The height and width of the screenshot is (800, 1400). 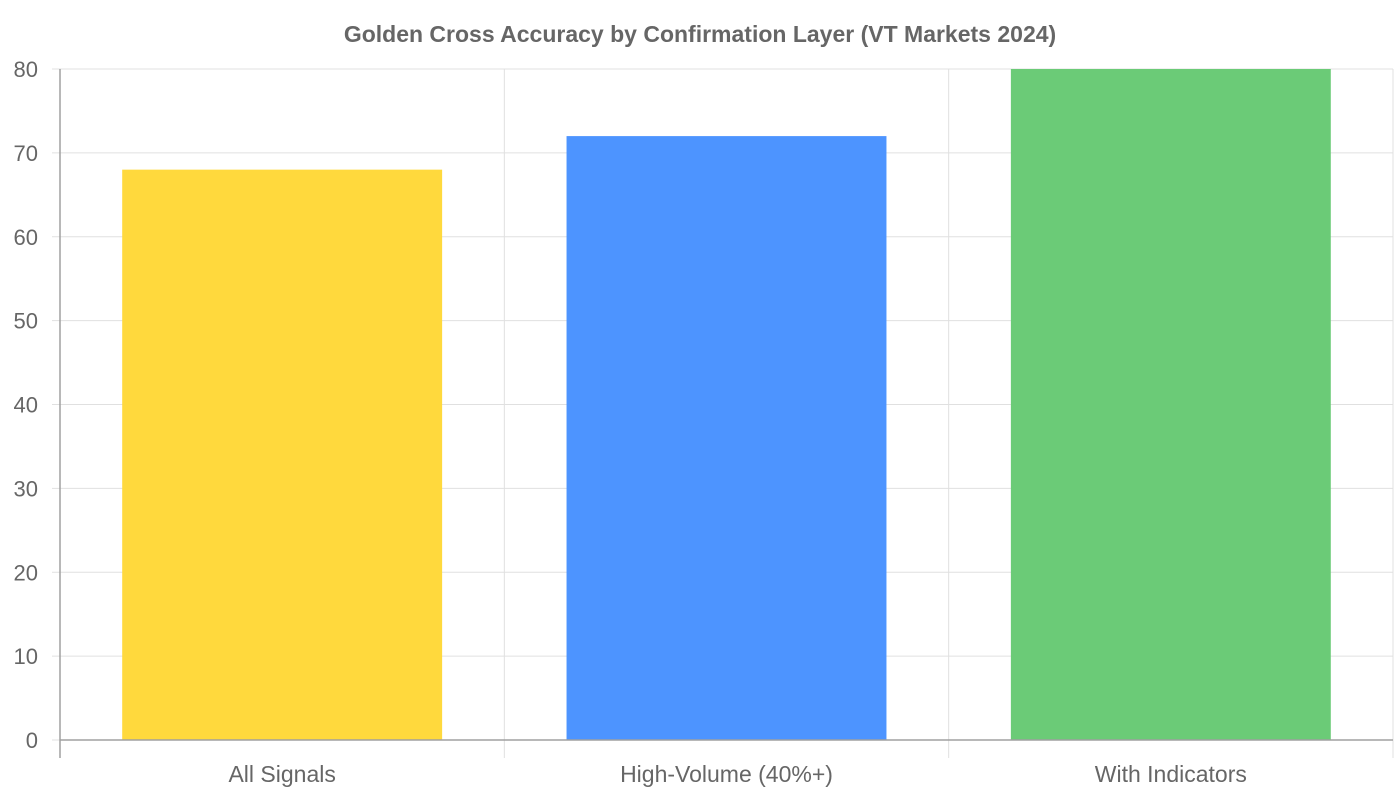 I want to click on x-category-label: With Indicators, so click(x=1171, y=774).